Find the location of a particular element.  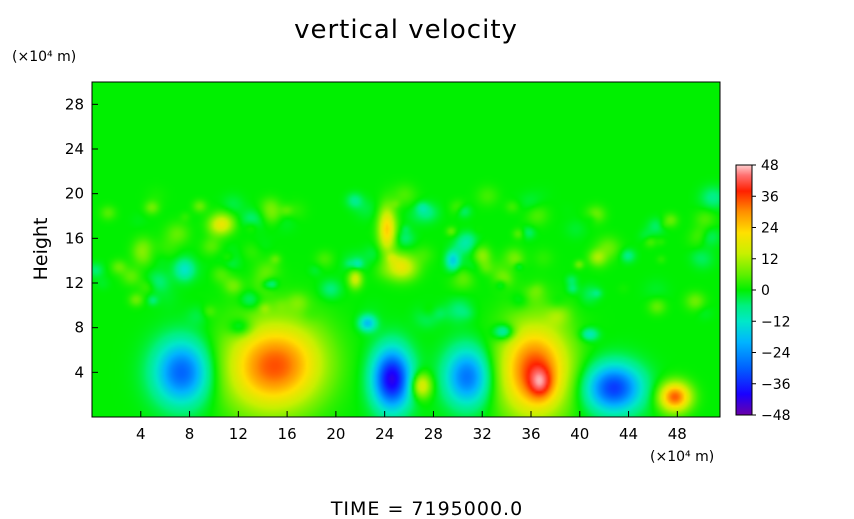

x-tick-label: 44 is located at coordinates (628, 434).